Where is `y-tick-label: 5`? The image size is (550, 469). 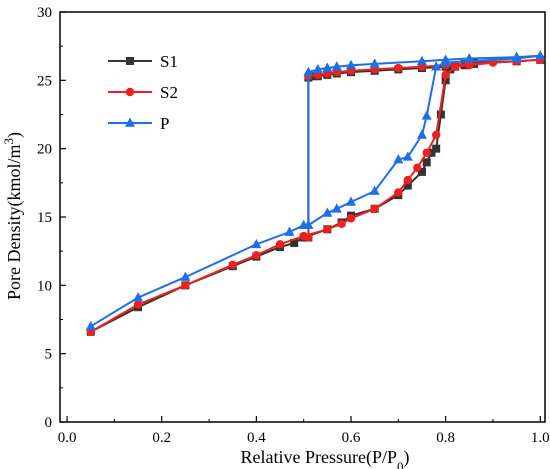 y-tick-label: 5 is located at coordinates (49, 355).